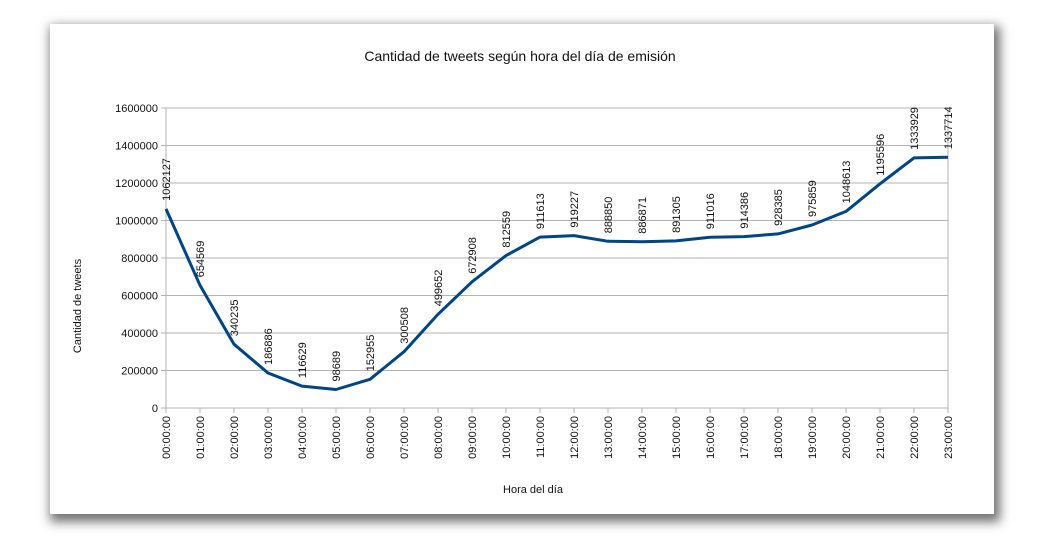 This screenshot has width=1043, height=540. Describe the element at coordinates (677, 437) in the screenshot. I see `x-tick-label: 15:00:00` at that location.